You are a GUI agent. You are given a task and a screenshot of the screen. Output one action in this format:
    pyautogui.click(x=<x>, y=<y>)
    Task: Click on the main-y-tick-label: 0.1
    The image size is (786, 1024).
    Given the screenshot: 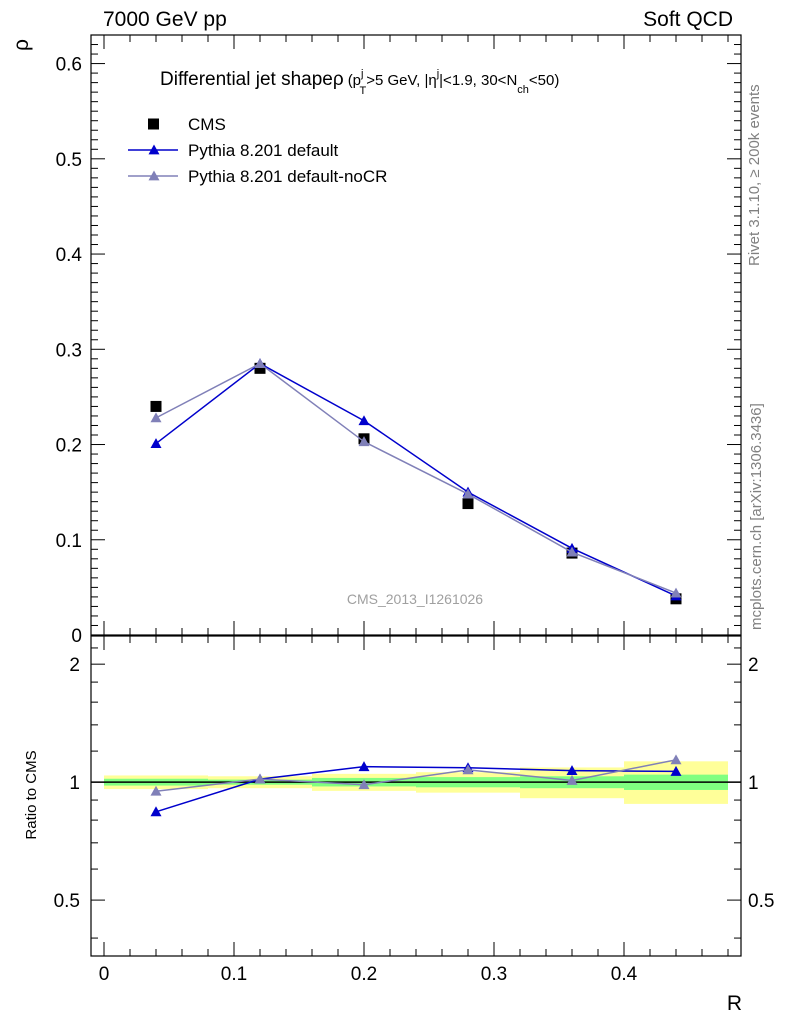 What is the action you would take?
    pyautogui.click(x=69, y=541)
    